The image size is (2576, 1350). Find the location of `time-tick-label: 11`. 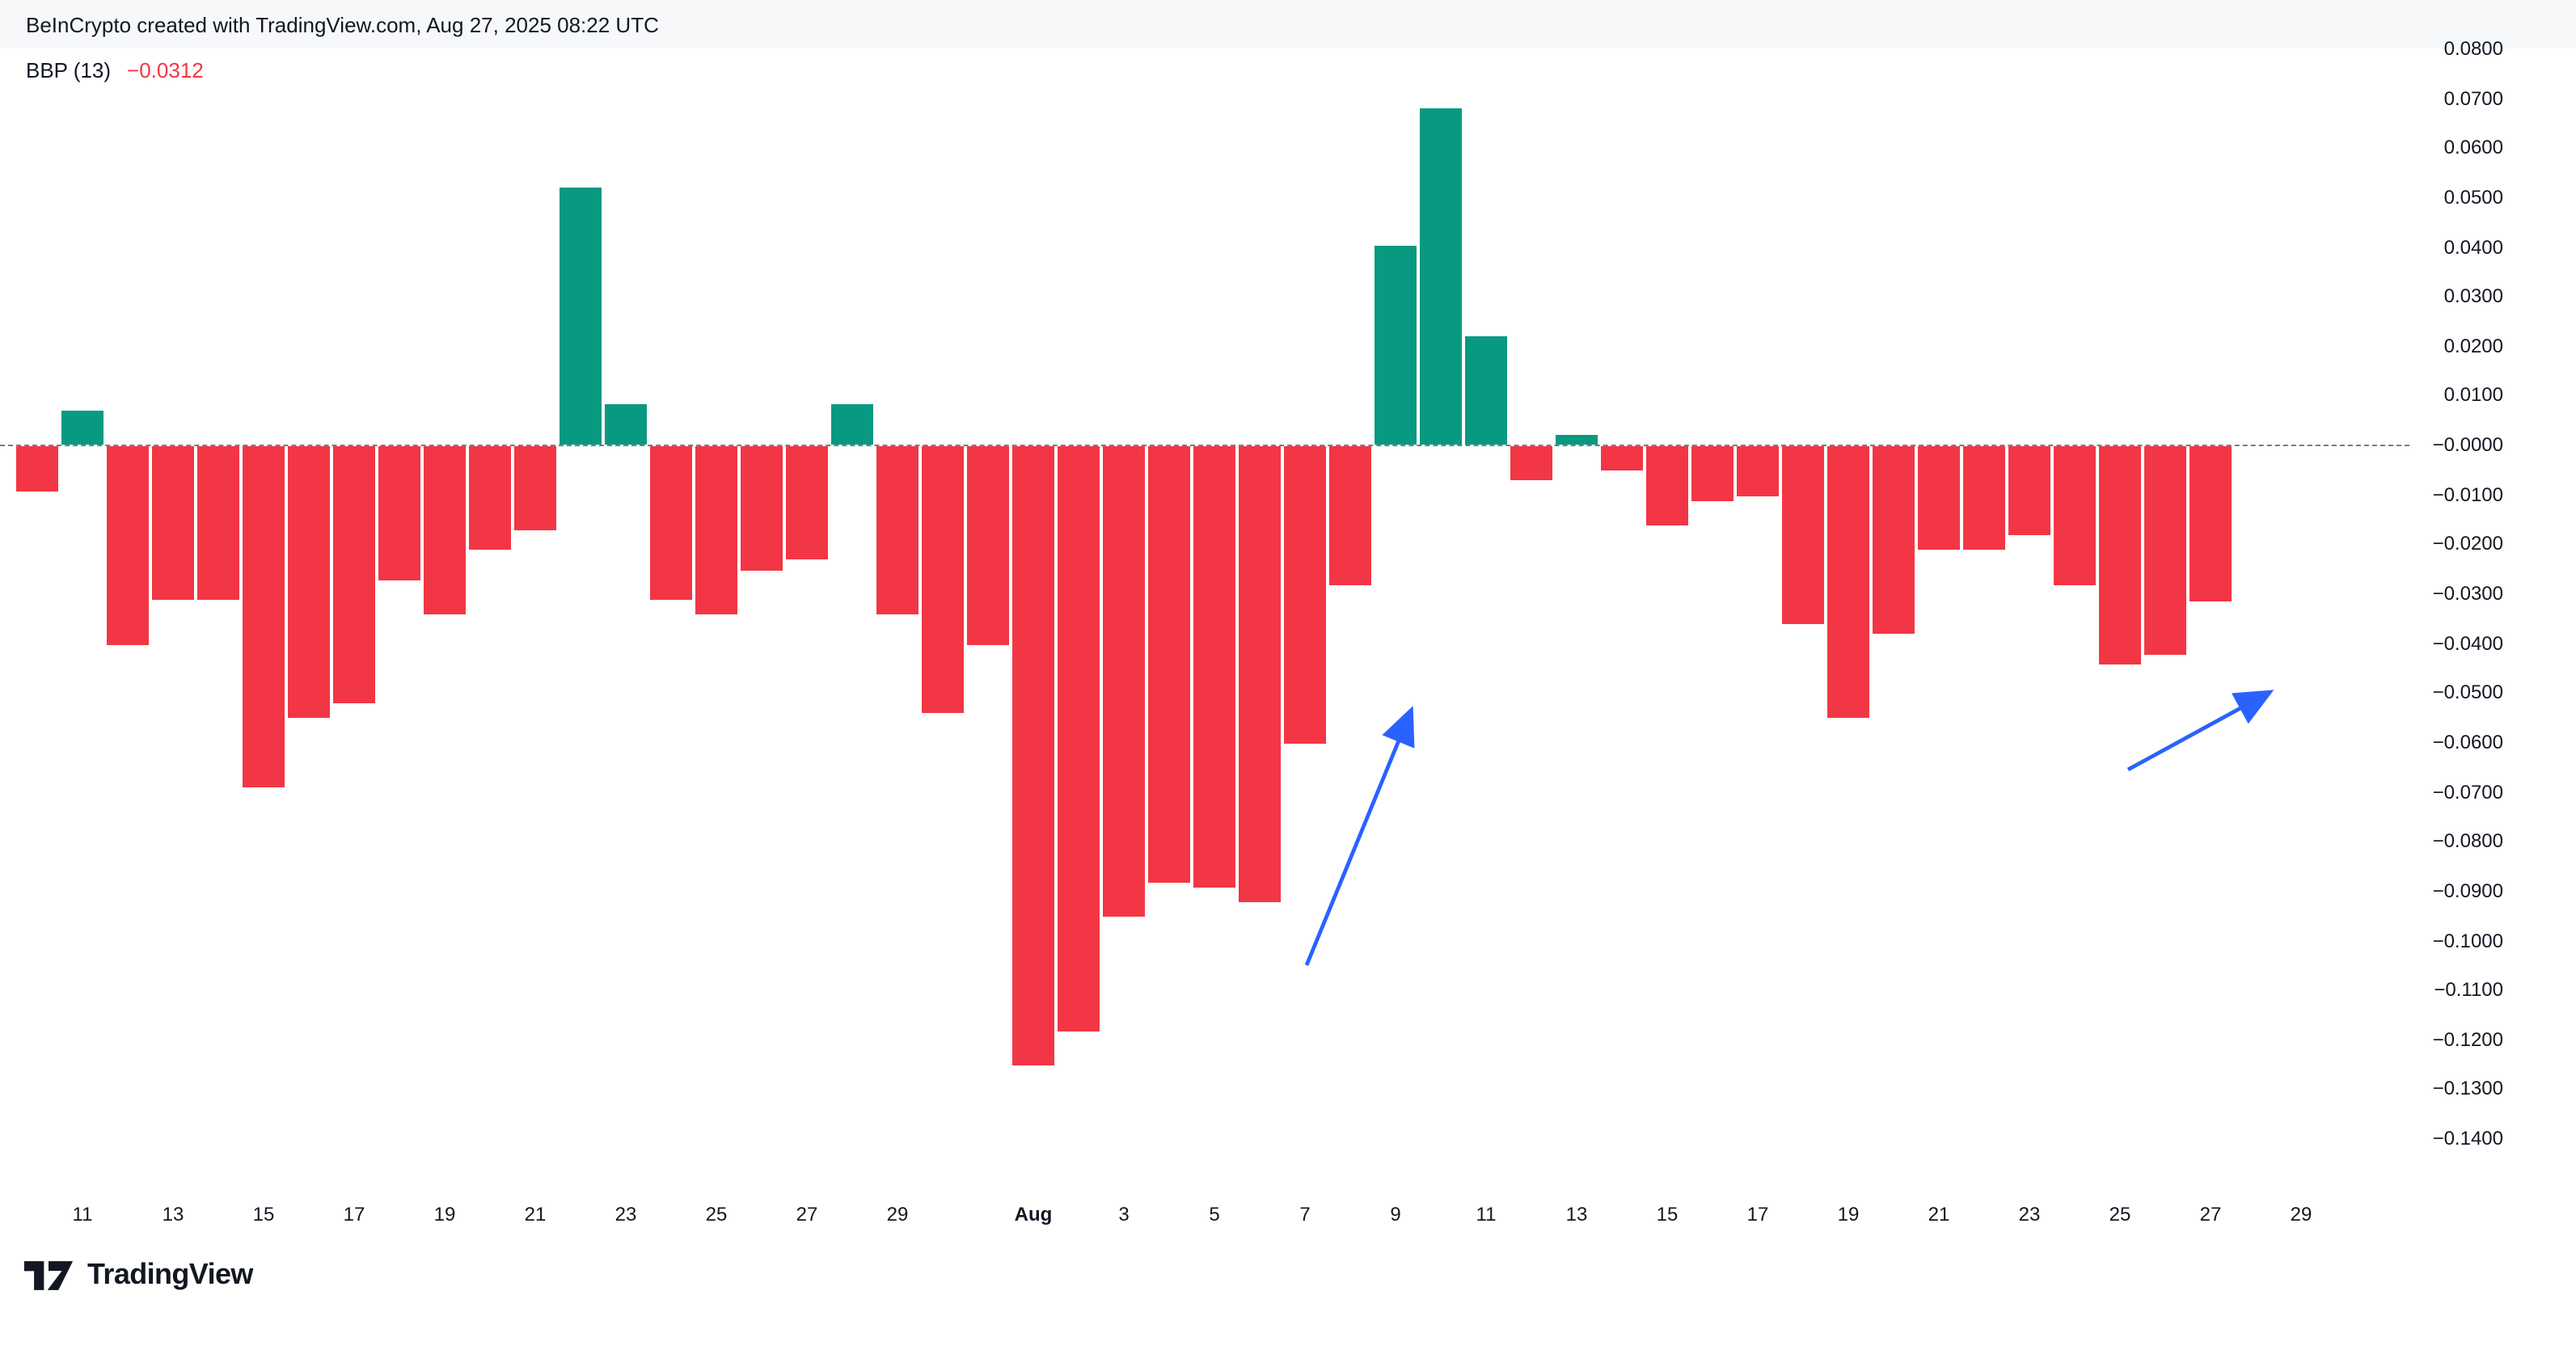

time-tick-label: 11 is located at coordinates (82, 1214).